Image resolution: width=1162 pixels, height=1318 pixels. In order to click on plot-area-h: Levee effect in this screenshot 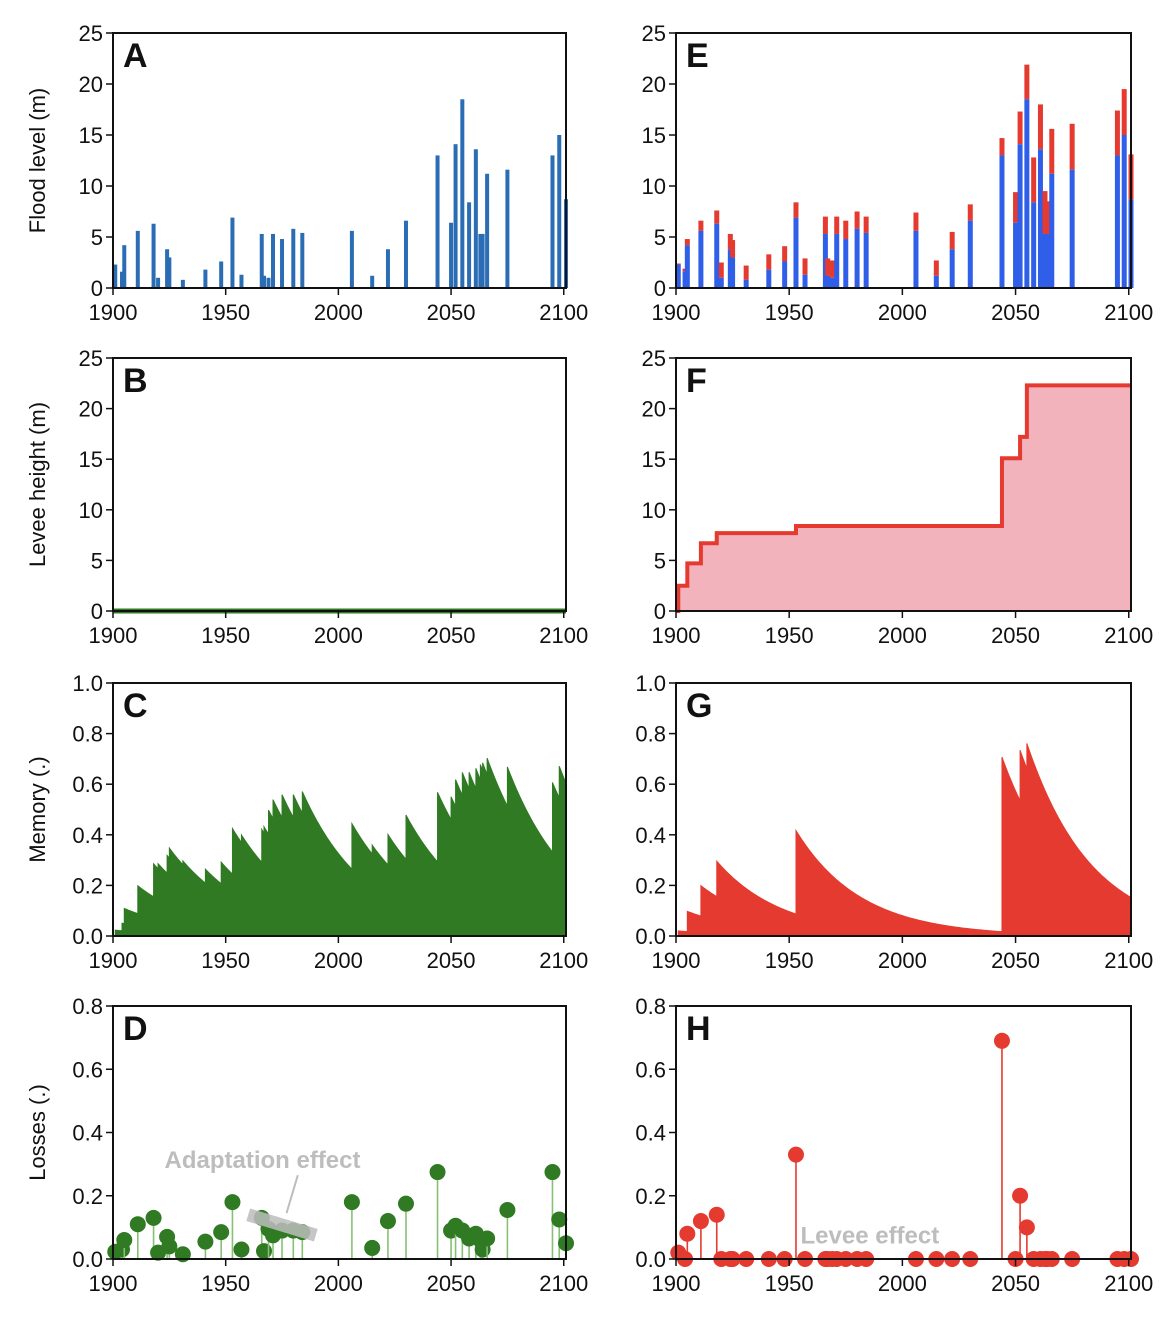, I will do `click(904, 1149)`.